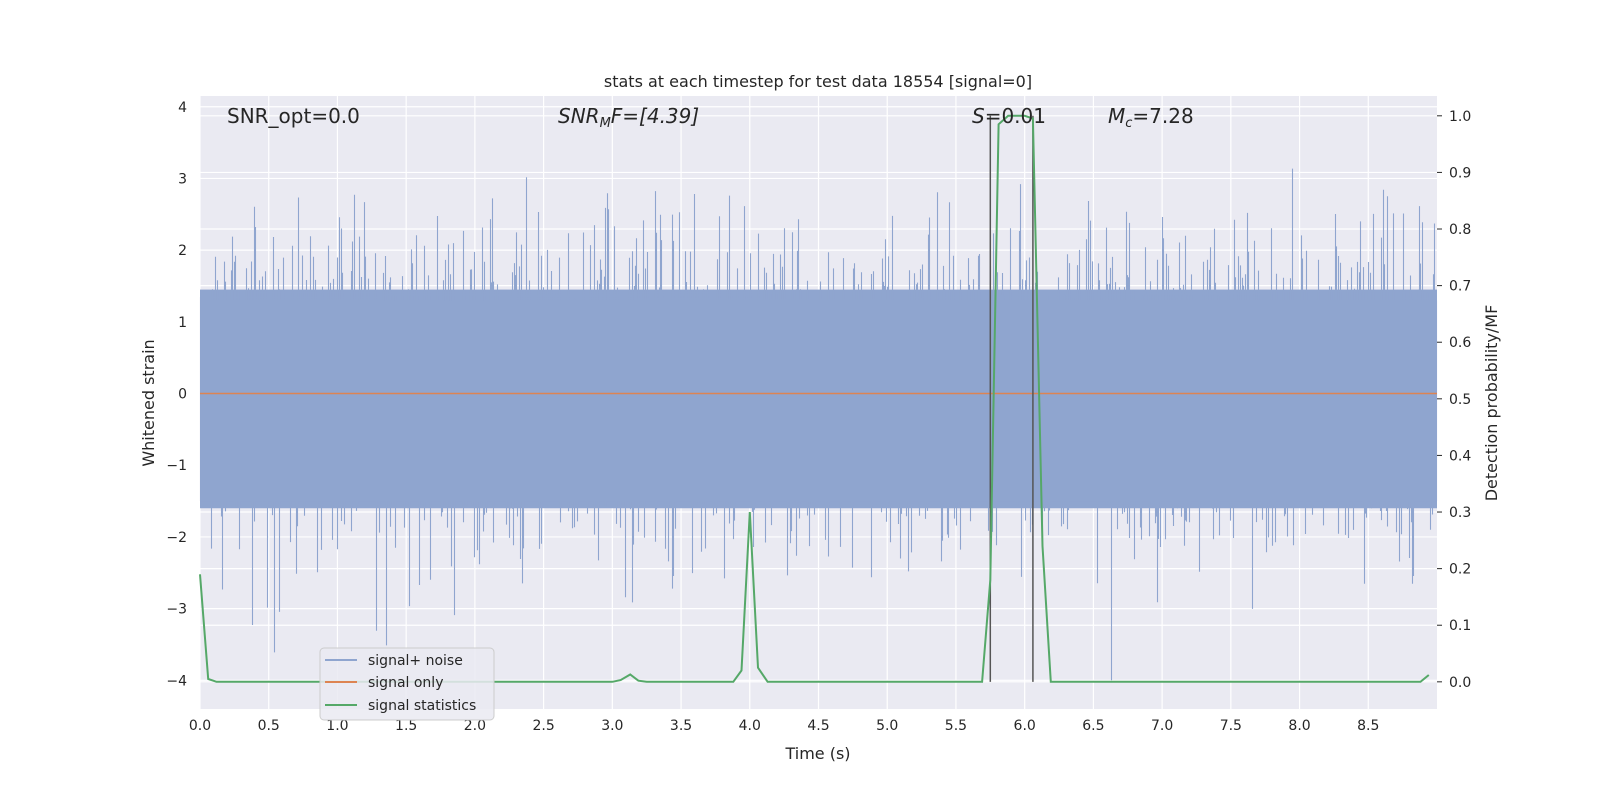 This screenshot has height=800, width=1600. Describe the element at coordinates (628, 117) in the screenshot. I see `annotation-snr-mf: SNRMF=[4.39]` at that location.